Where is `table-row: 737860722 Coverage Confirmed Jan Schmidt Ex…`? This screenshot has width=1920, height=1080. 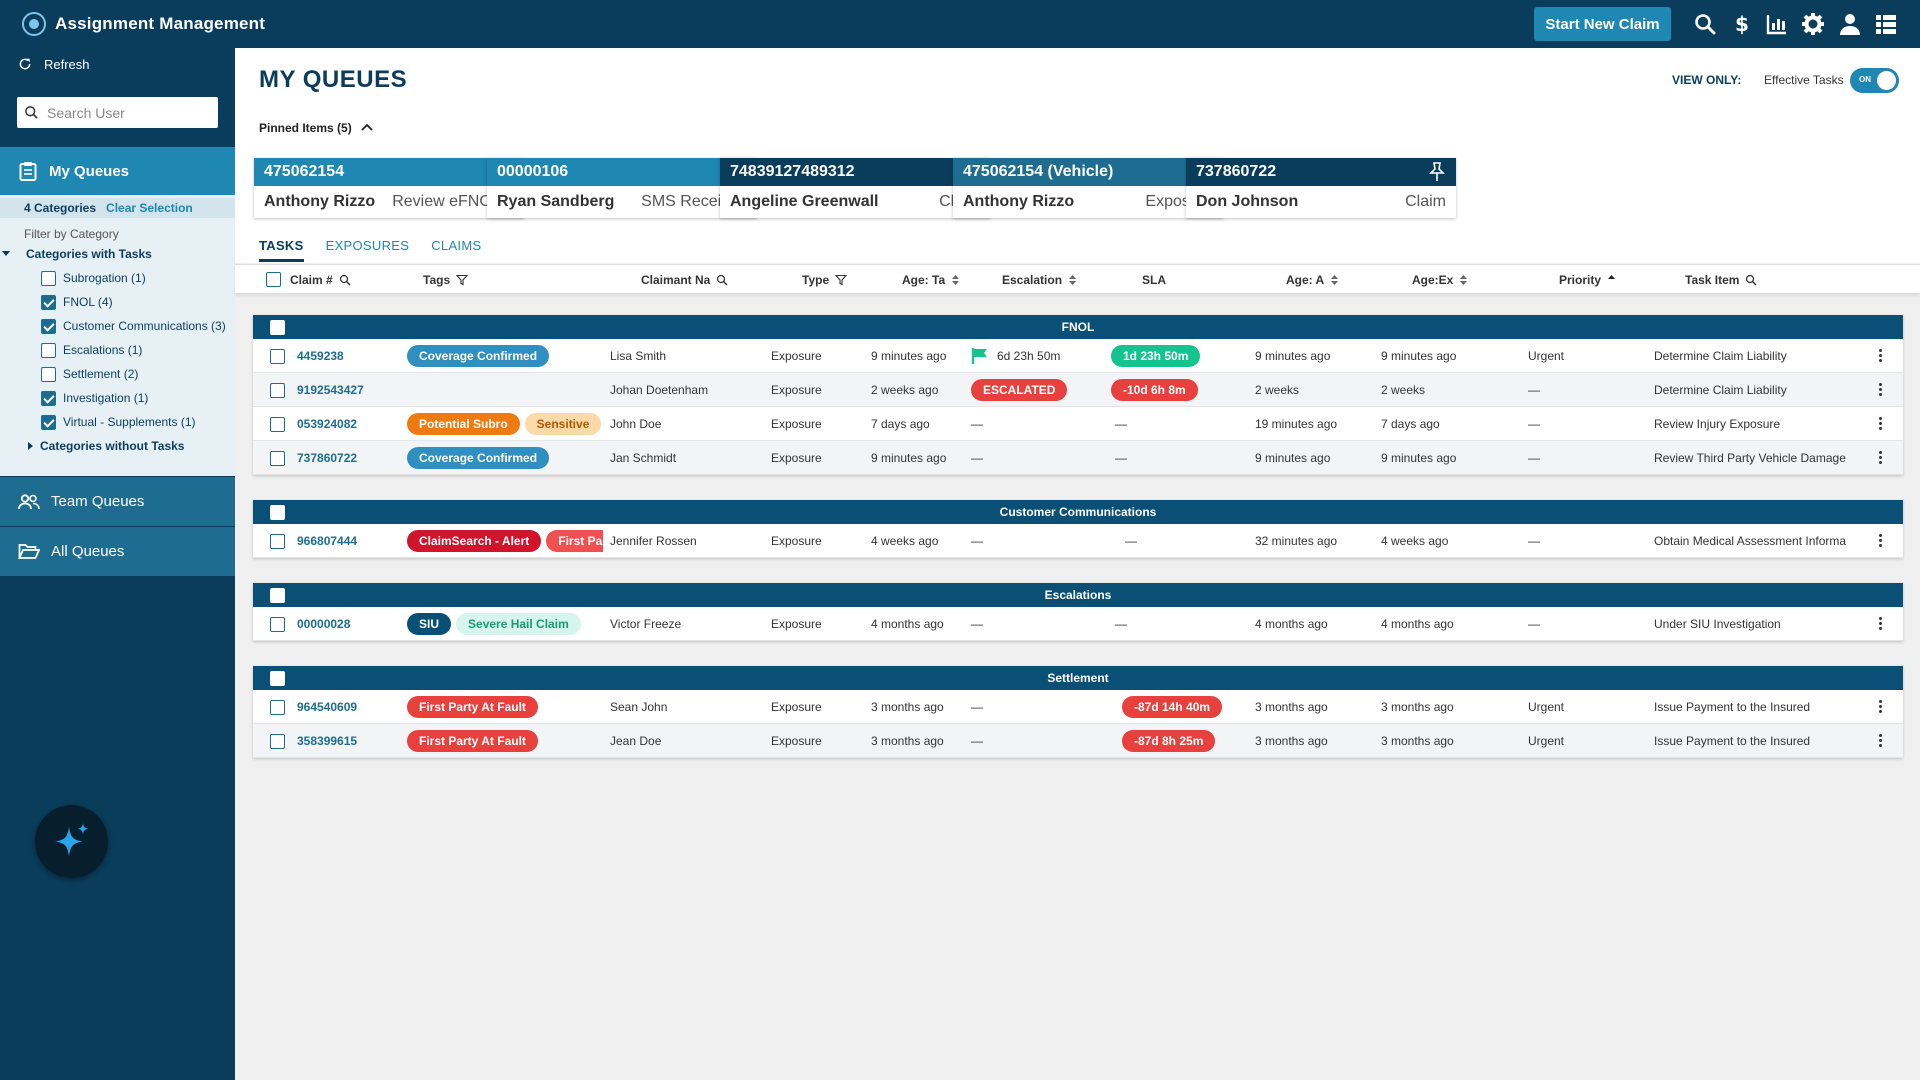 table-row: 737860722 Coverage Confirmed Jan Schmidt Ex… is located at coordinates (1078, 458).